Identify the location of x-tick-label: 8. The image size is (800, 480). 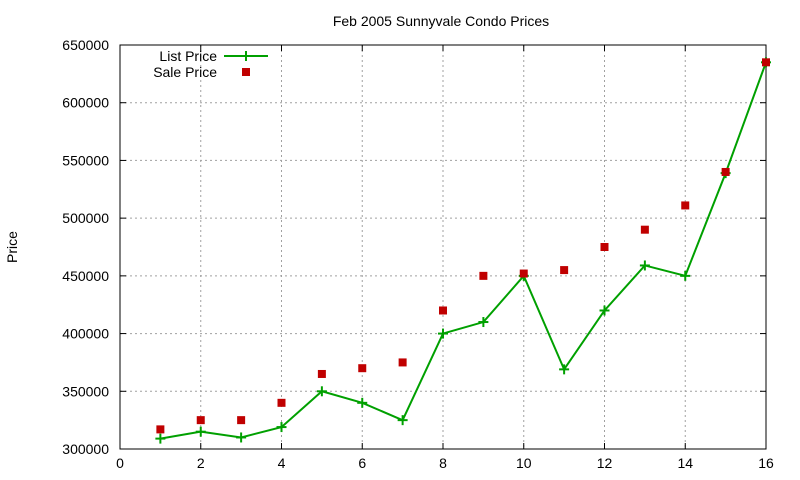
(443, 463).